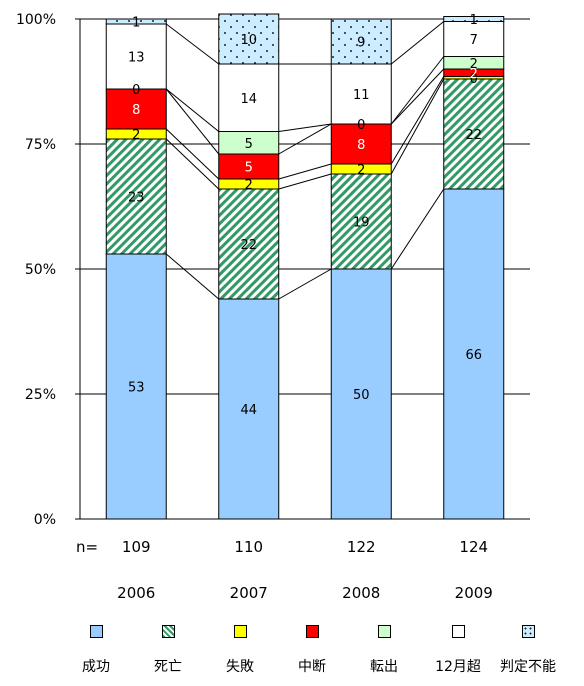 The height and width of the screenshot is (686, 584). What do you see at coordinates (528, 650) in the screenshot?
I see `legend-item: 判定不能` at bounding box center [528, 650].